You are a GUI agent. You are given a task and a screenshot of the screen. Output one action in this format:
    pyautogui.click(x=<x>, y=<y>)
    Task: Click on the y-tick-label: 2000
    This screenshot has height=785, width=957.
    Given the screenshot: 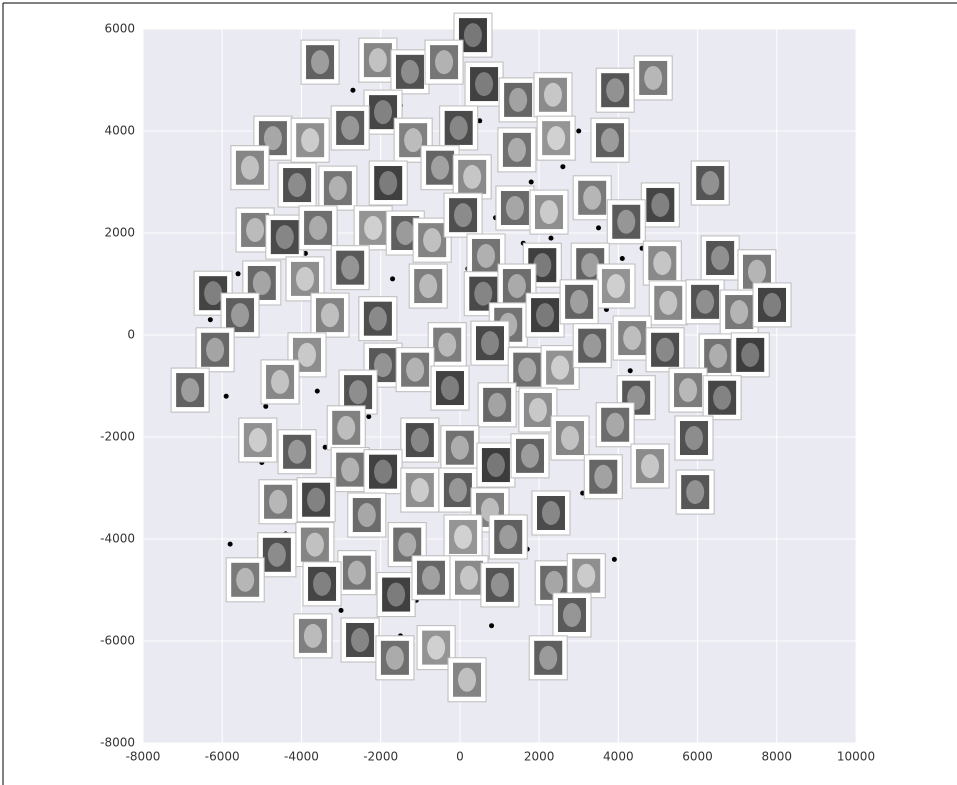 What is the action you would take?
    pyautogui.click(x=119, y=233)
    